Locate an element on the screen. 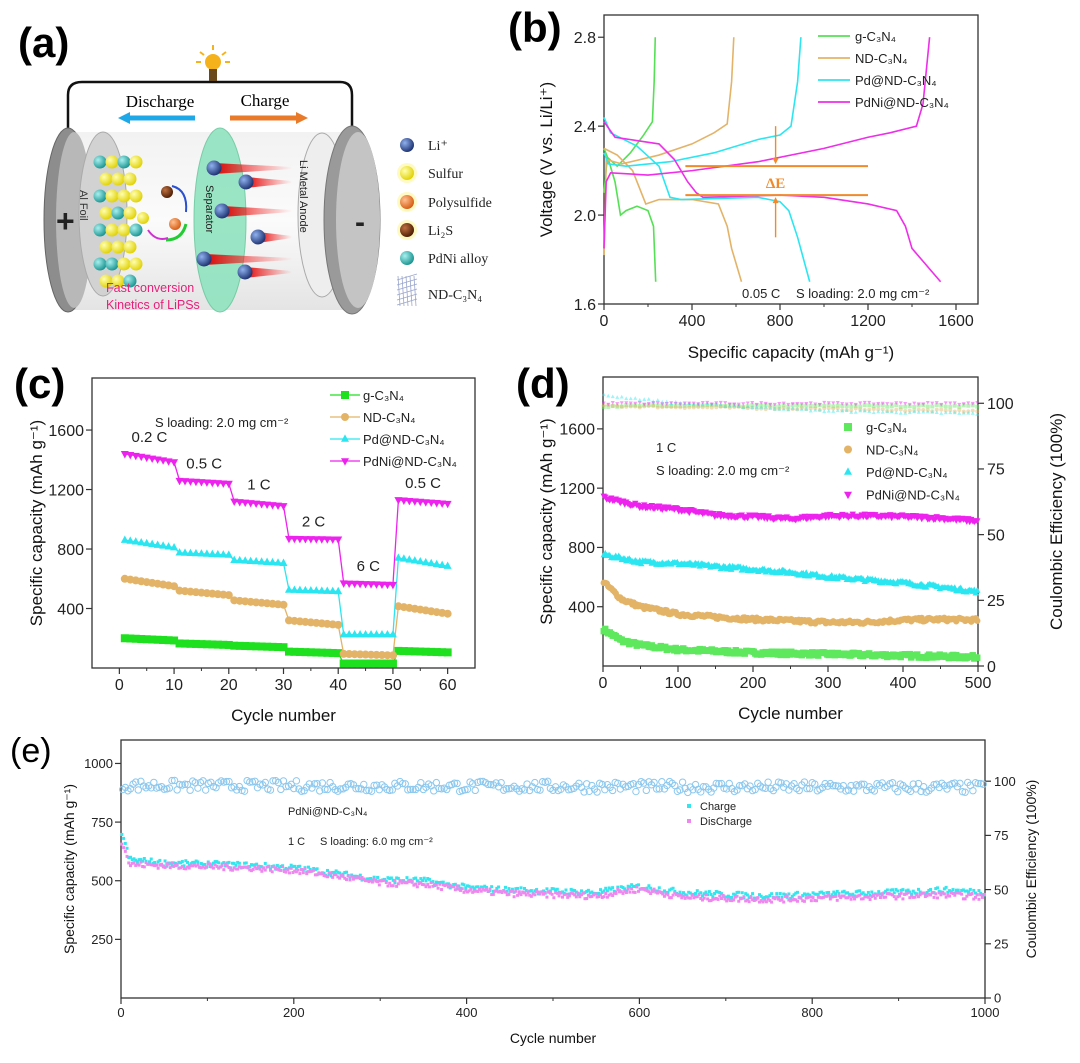 The height and width of the screenshot is (1063, 1080). note-line-1: Fast conversion is located at coordinates (150, 288).